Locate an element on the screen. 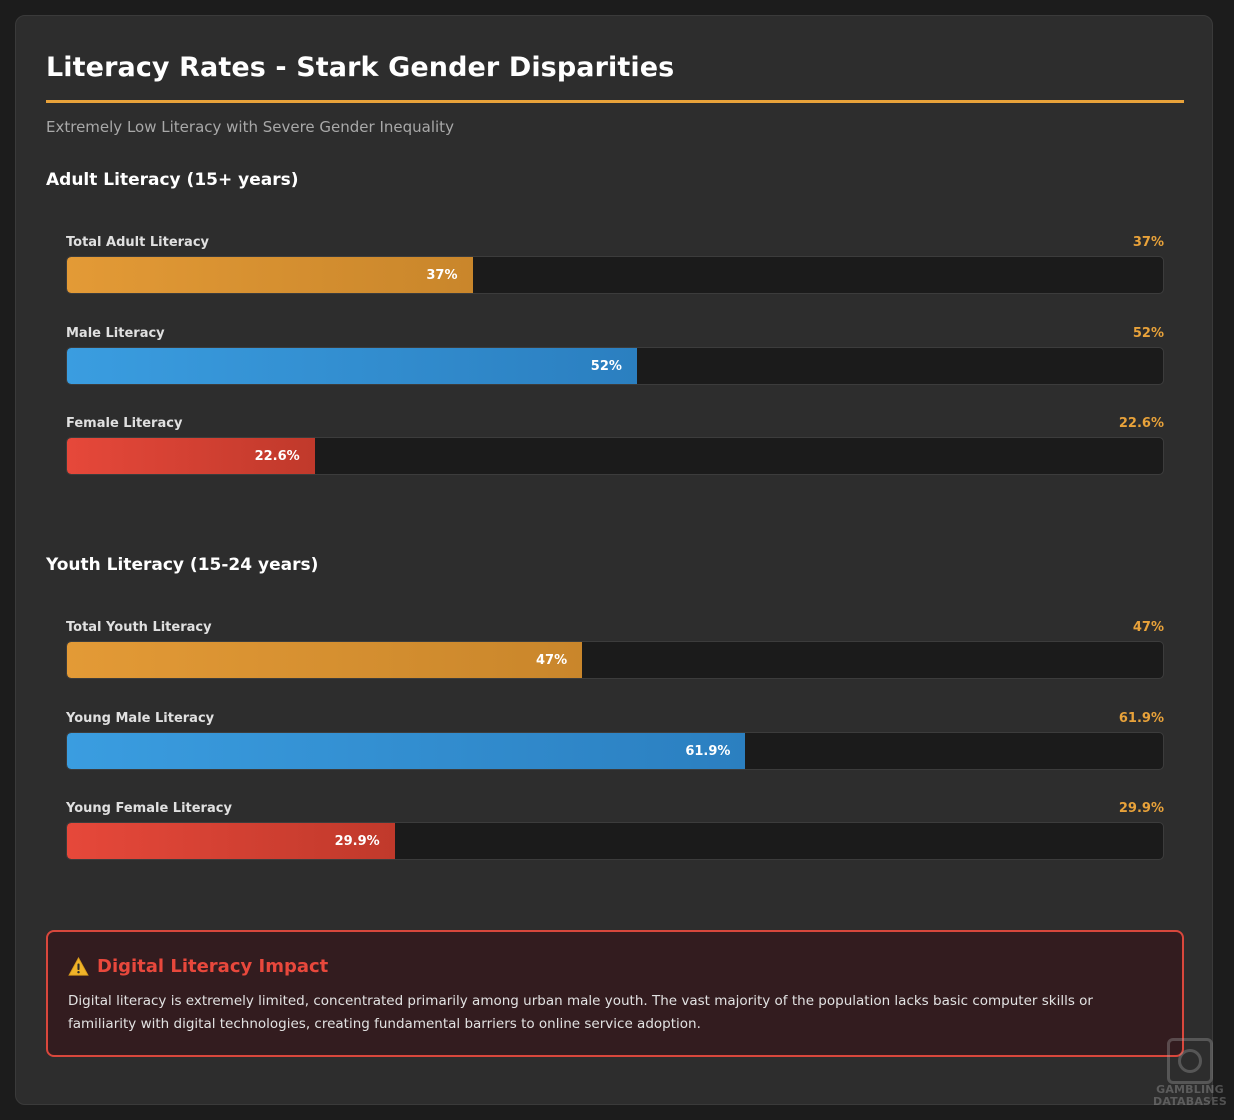 This screenshot has height=1120, width=1234. watermark-logo: GAMBLING DATABASES is located at coordinates (1190, 1076).